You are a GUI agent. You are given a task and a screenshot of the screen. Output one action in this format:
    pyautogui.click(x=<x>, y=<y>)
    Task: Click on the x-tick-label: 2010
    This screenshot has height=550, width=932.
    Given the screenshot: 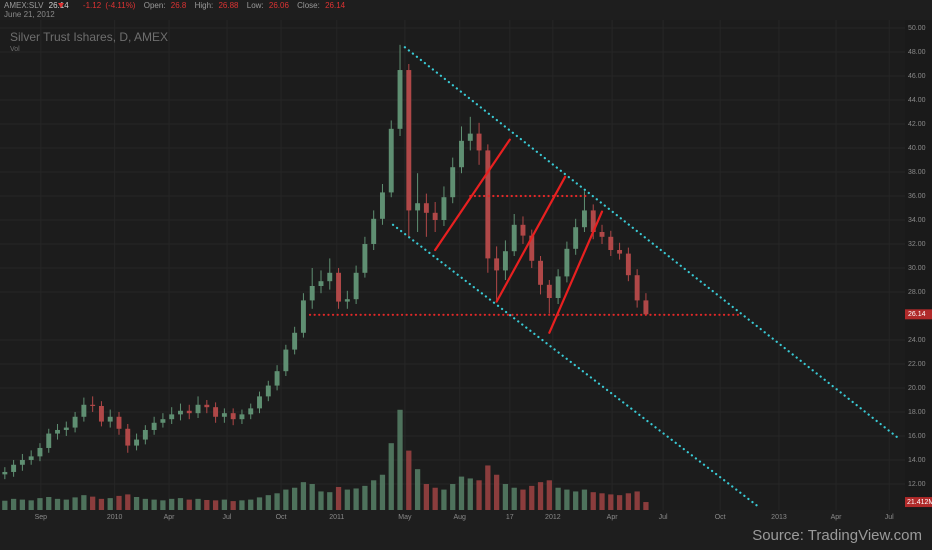 What is the action you would take?
    pyautogui.click(x=115, y=517)
    